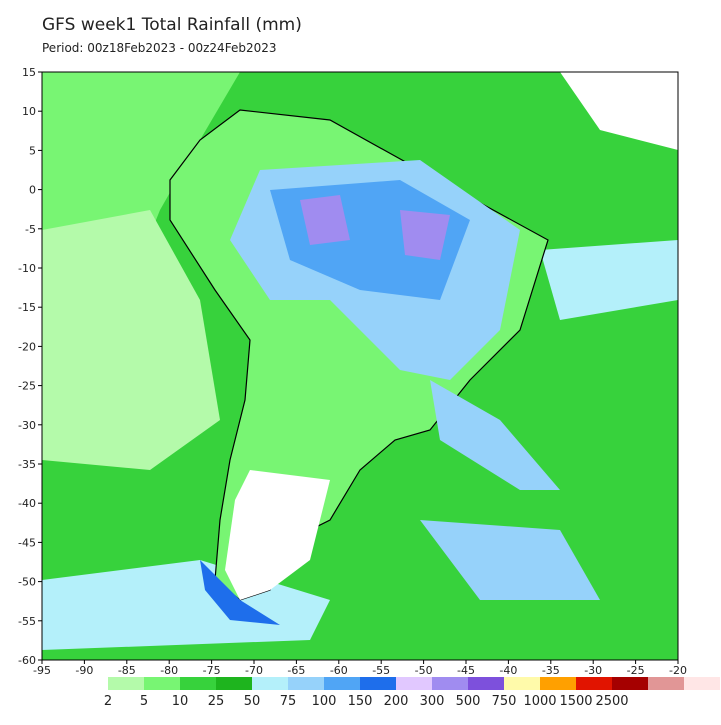 The image size is (721, 725). Describe the element at coordinates (27, 464) in the screenshot. I see `lat-tick-label: -35` at that location.